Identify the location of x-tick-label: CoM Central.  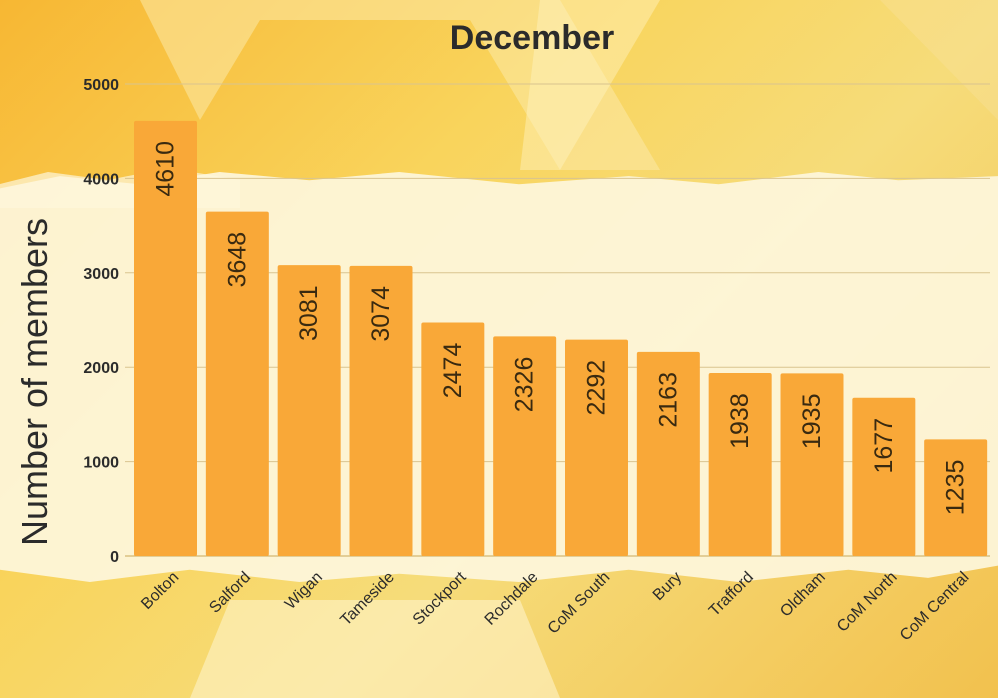
(935, 607).